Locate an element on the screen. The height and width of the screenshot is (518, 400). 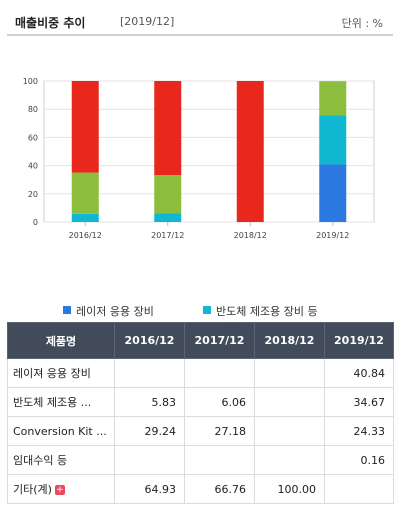
table-row: 기타(계) +64.93 66.76 100.00 is located at coordinates (200, 489).